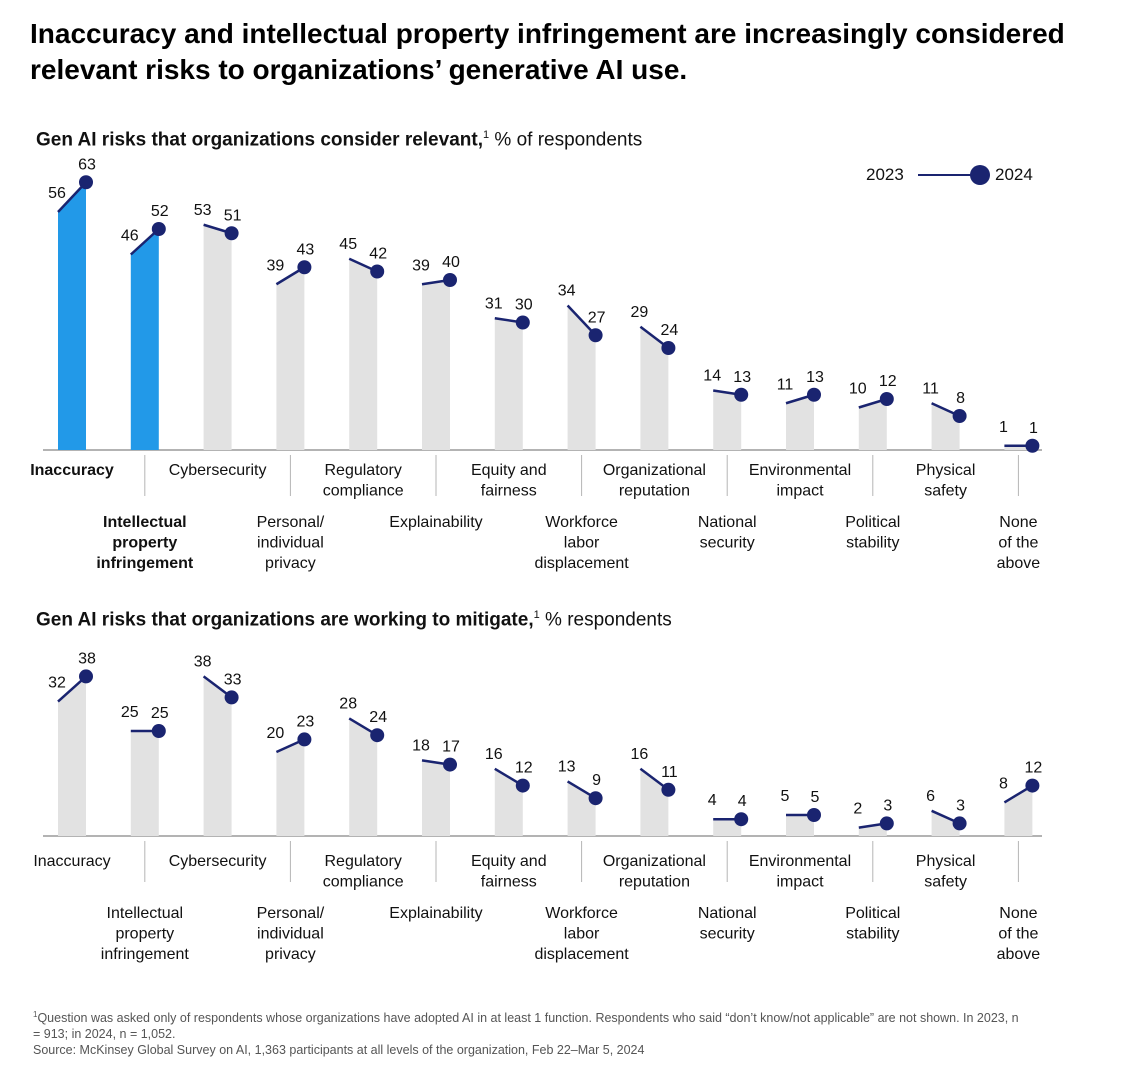 Image resolution: width=1122 pixels, height=1071 pixels. What do you see at coordinates (596, 780) in the screenshot?
I see `value-label-2024: 9` at bounding box center [596, 780].